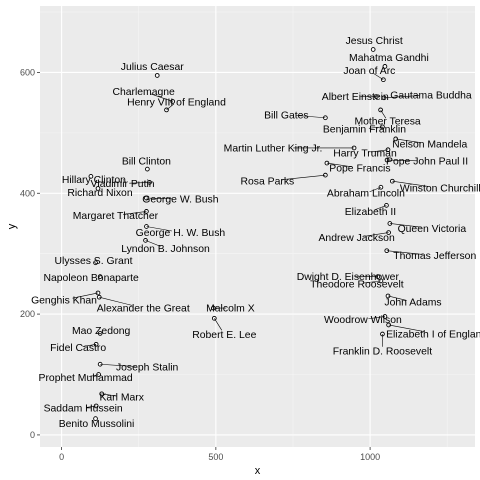  Describe the element at coordinates (122, 184) in the screenshot. I see `point-label: Vladimir Putin` at that location.